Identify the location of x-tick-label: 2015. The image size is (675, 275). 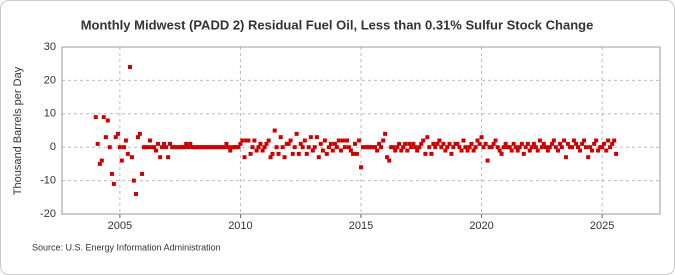
(361, 226).